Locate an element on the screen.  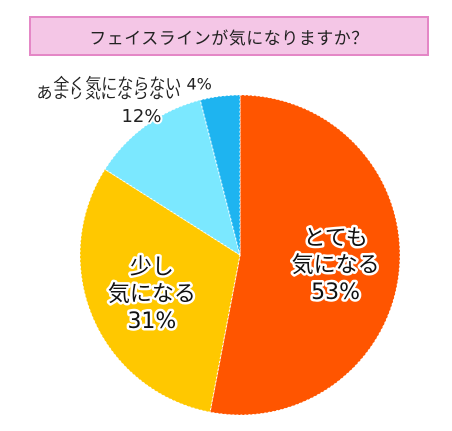
slice-2-label-line-2: 気になる is located at coordinates (152, 294).